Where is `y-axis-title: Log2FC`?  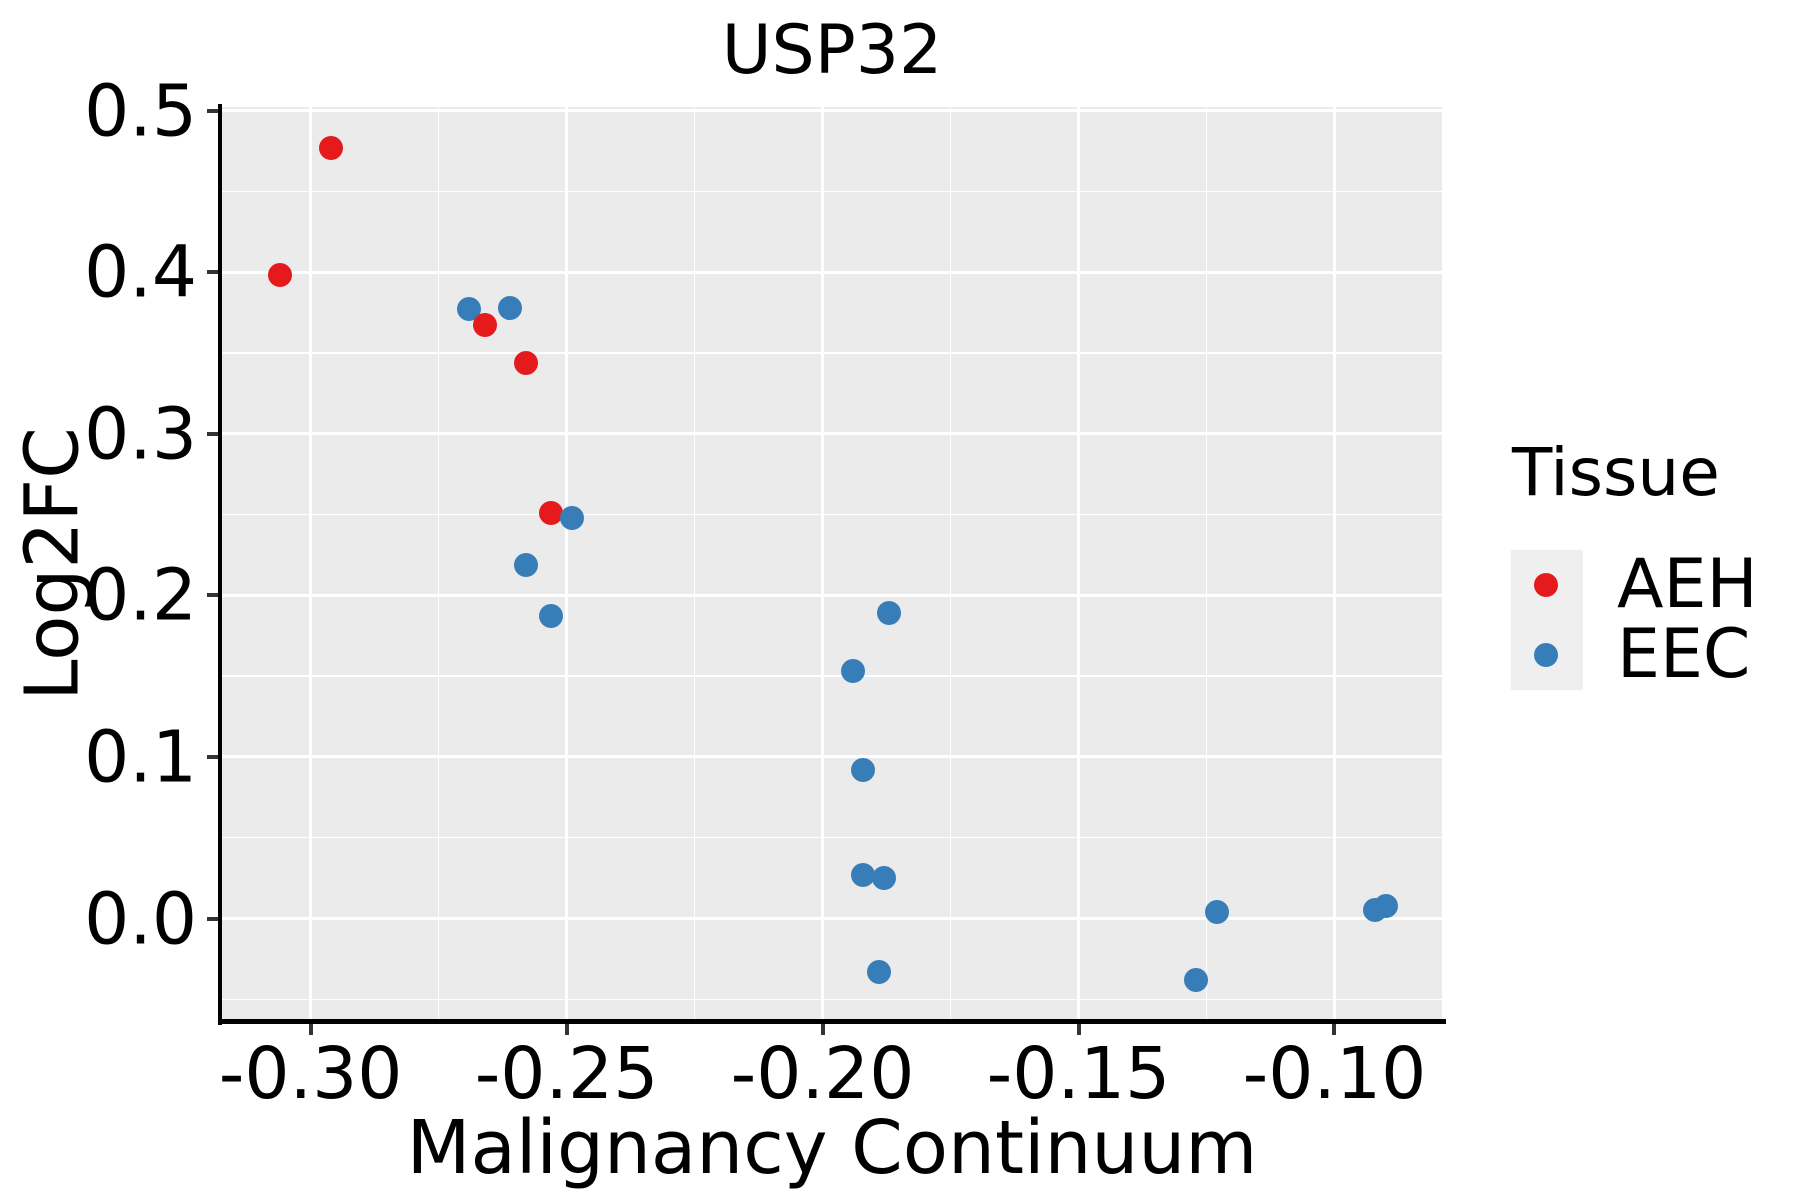
y-axis-title: Log2FC is located at coordinates (52, 564).